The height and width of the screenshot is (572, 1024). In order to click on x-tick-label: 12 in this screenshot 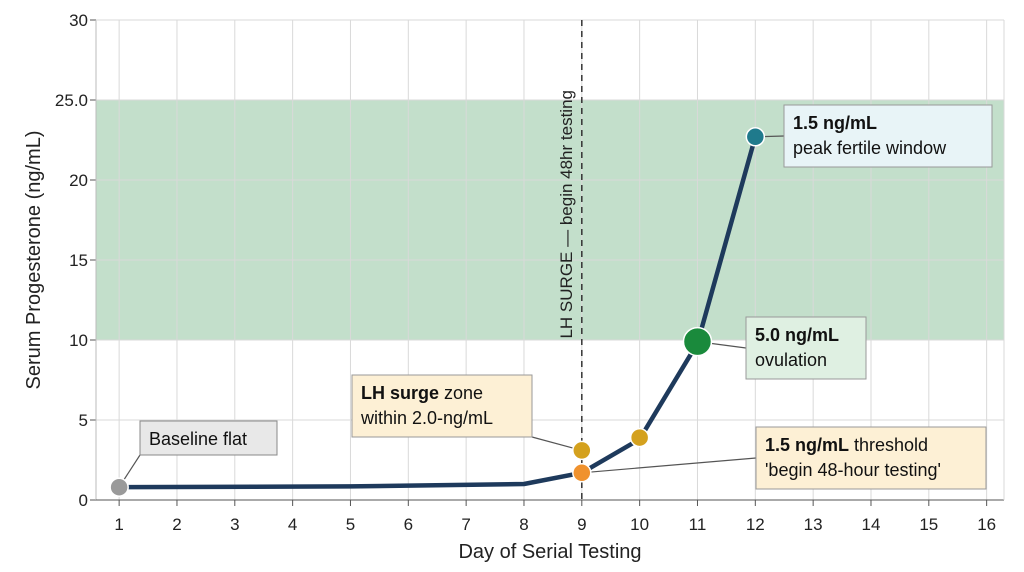, I will do `click(755, 524)`.